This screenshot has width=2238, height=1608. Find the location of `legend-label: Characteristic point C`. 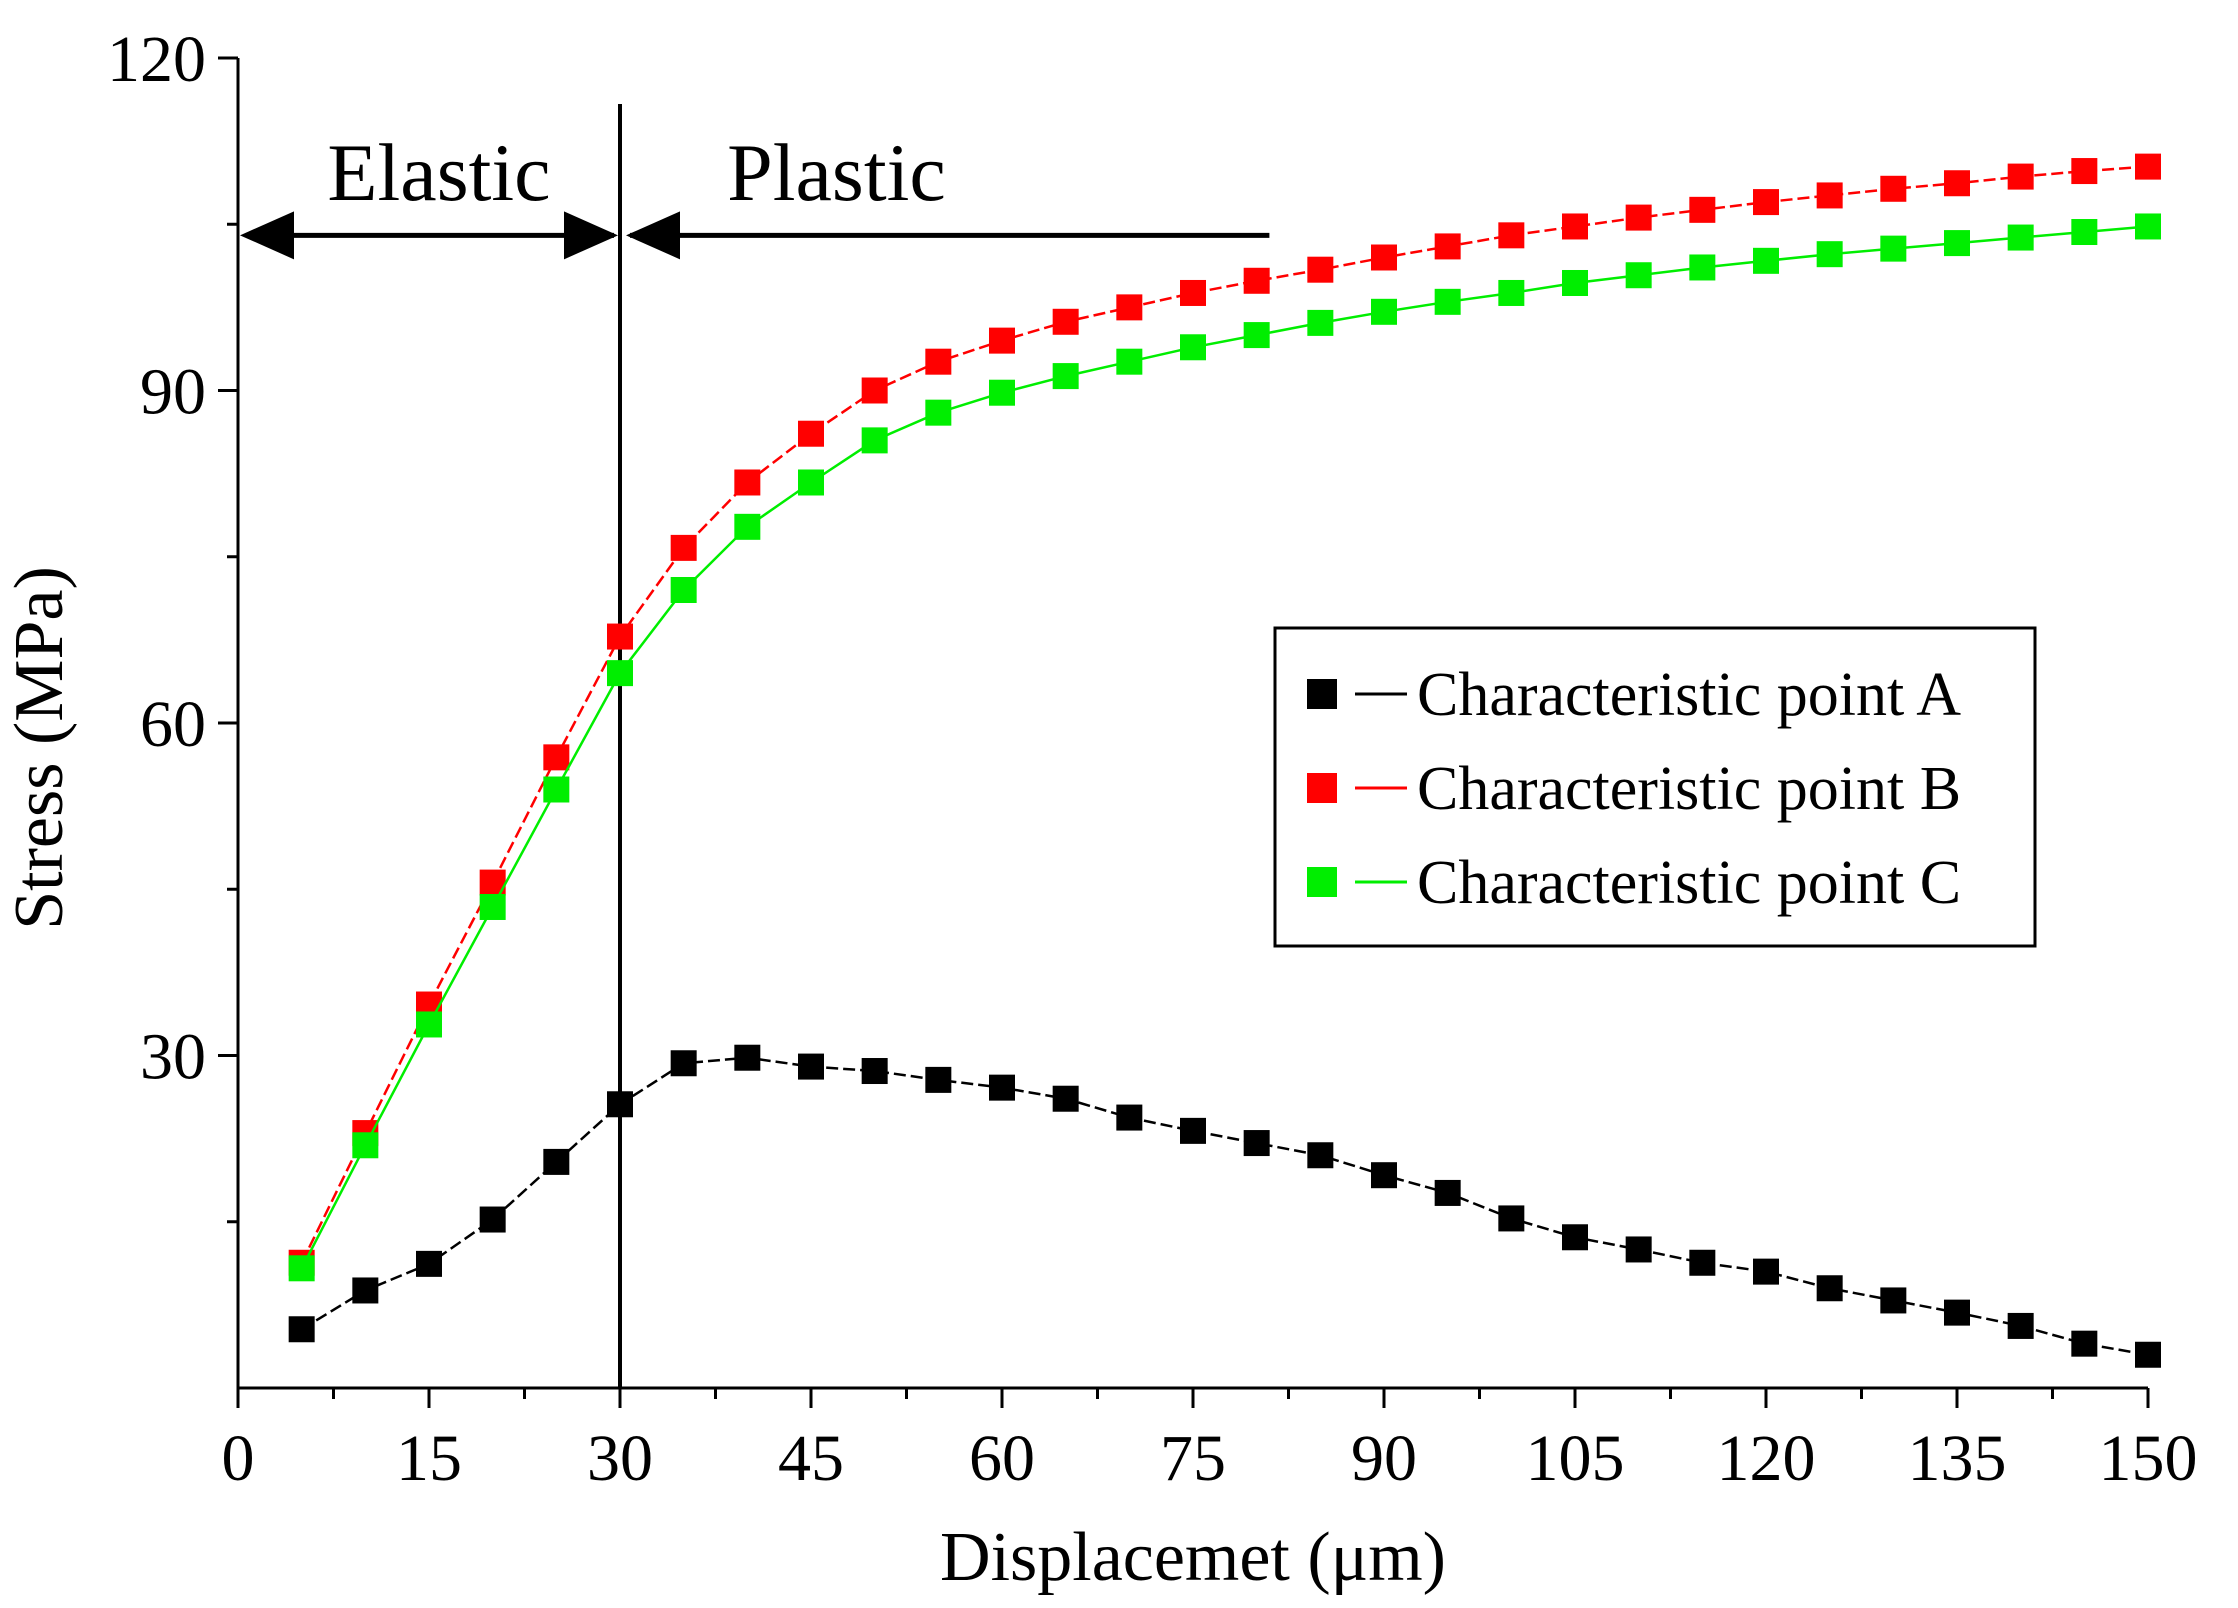

legend-label: Characteristic point C is located at coordinates (1689, 883).